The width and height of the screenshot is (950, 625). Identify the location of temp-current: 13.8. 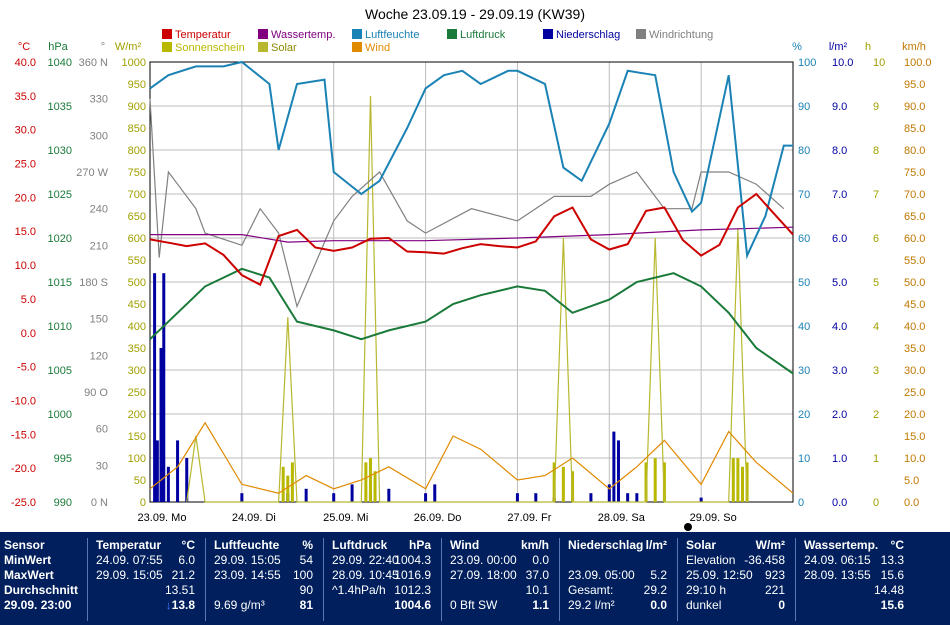
(183, 605).